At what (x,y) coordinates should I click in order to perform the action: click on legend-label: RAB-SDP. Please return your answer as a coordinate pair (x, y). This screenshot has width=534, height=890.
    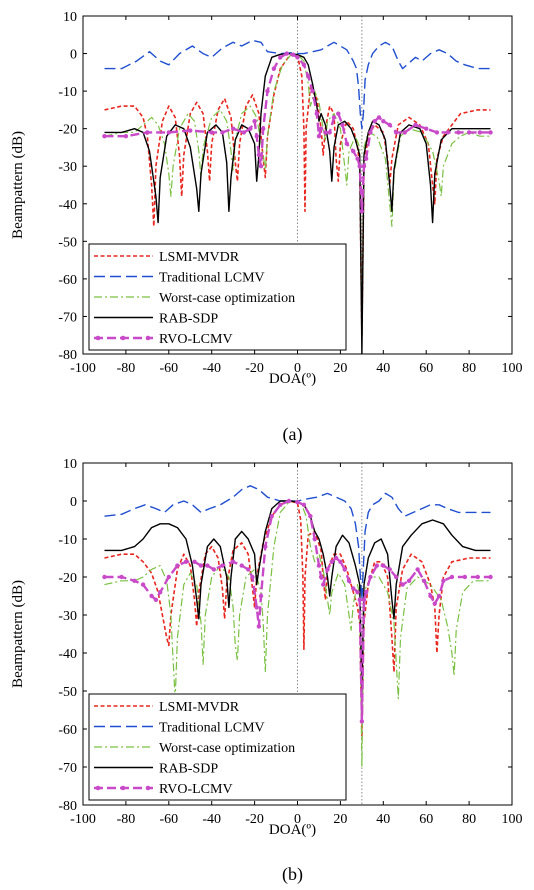
    Looking at the image, I should click on (188, 769).